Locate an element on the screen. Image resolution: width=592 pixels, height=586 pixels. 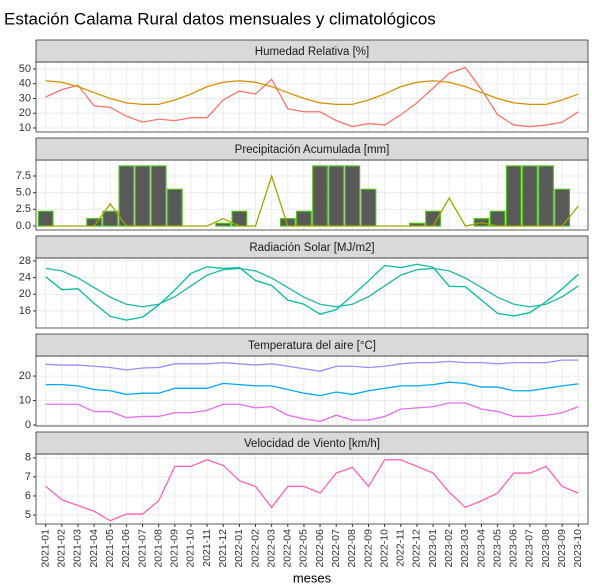
x-tick-label: 2021-01 is located at coordinates (45, 548).